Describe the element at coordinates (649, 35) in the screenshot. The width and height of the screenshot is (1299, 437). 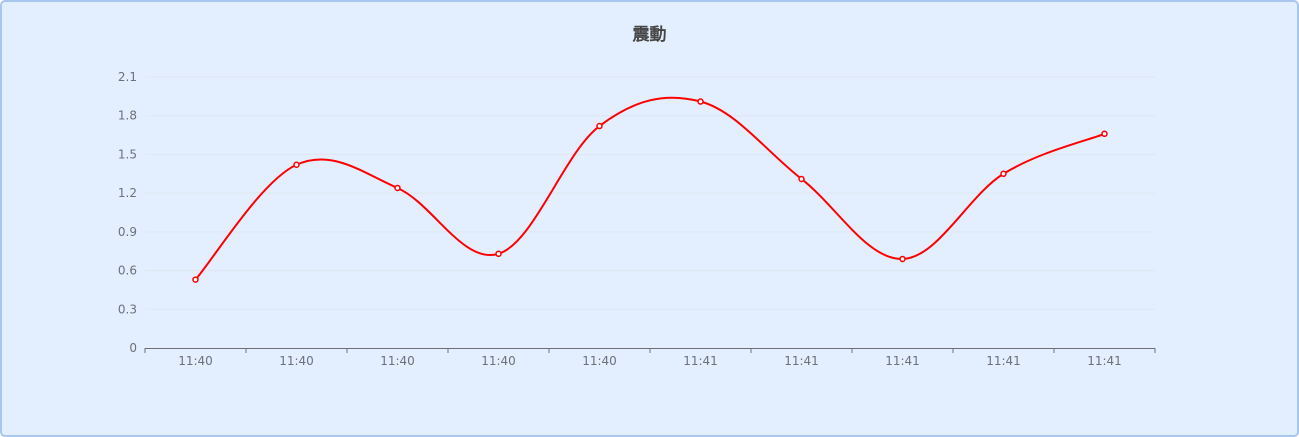
I see `chart-title: 震動` at that location.